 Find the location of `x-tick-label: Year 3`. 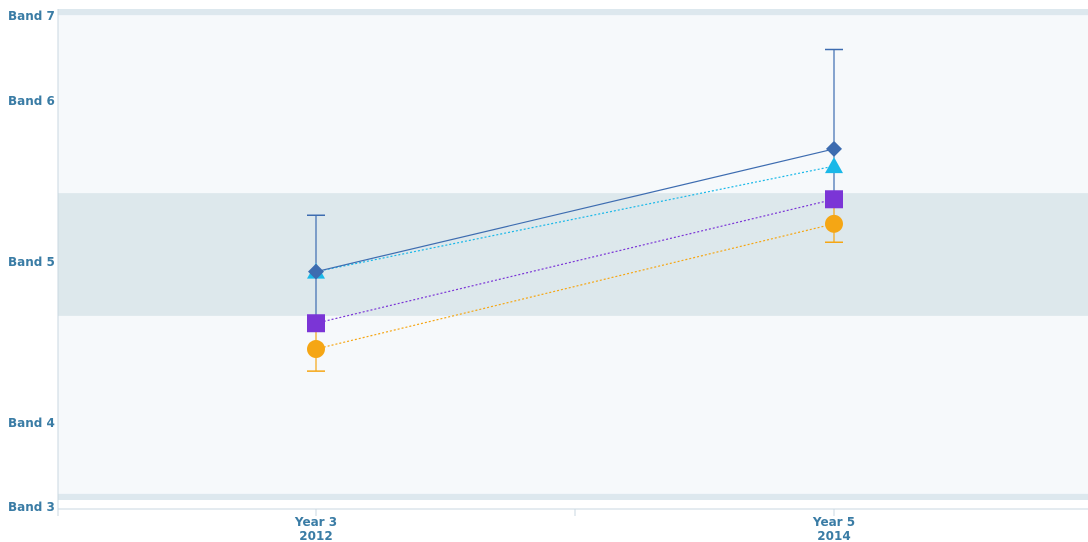

x-tick-label: Year 3 is located at coordinates (315, 522).